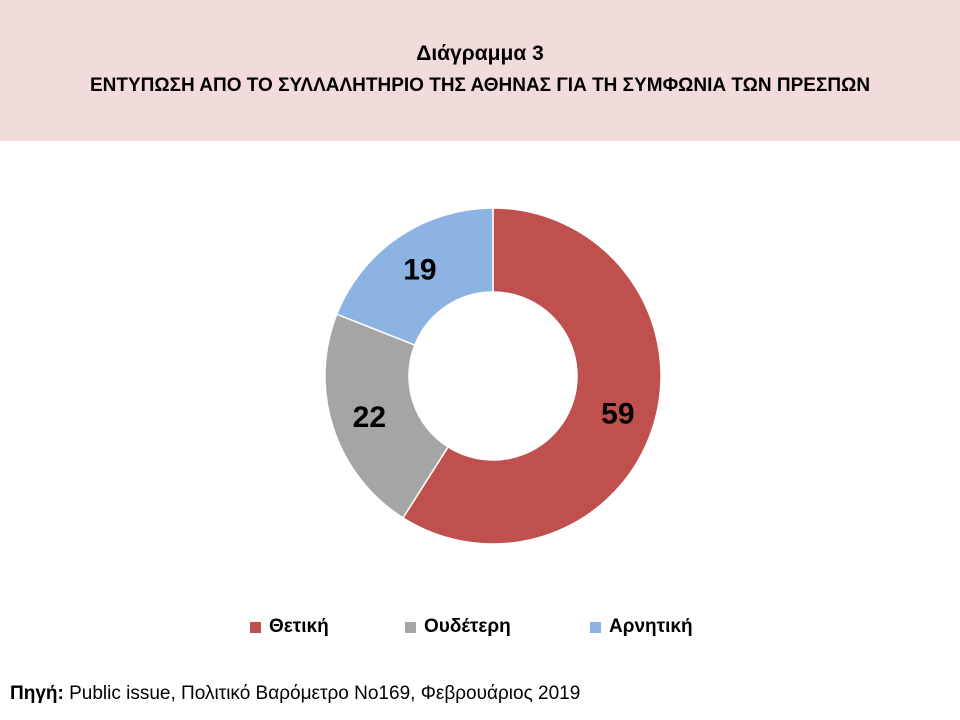  I want to click on legend-item-1: Θετική, so click(289, 627).